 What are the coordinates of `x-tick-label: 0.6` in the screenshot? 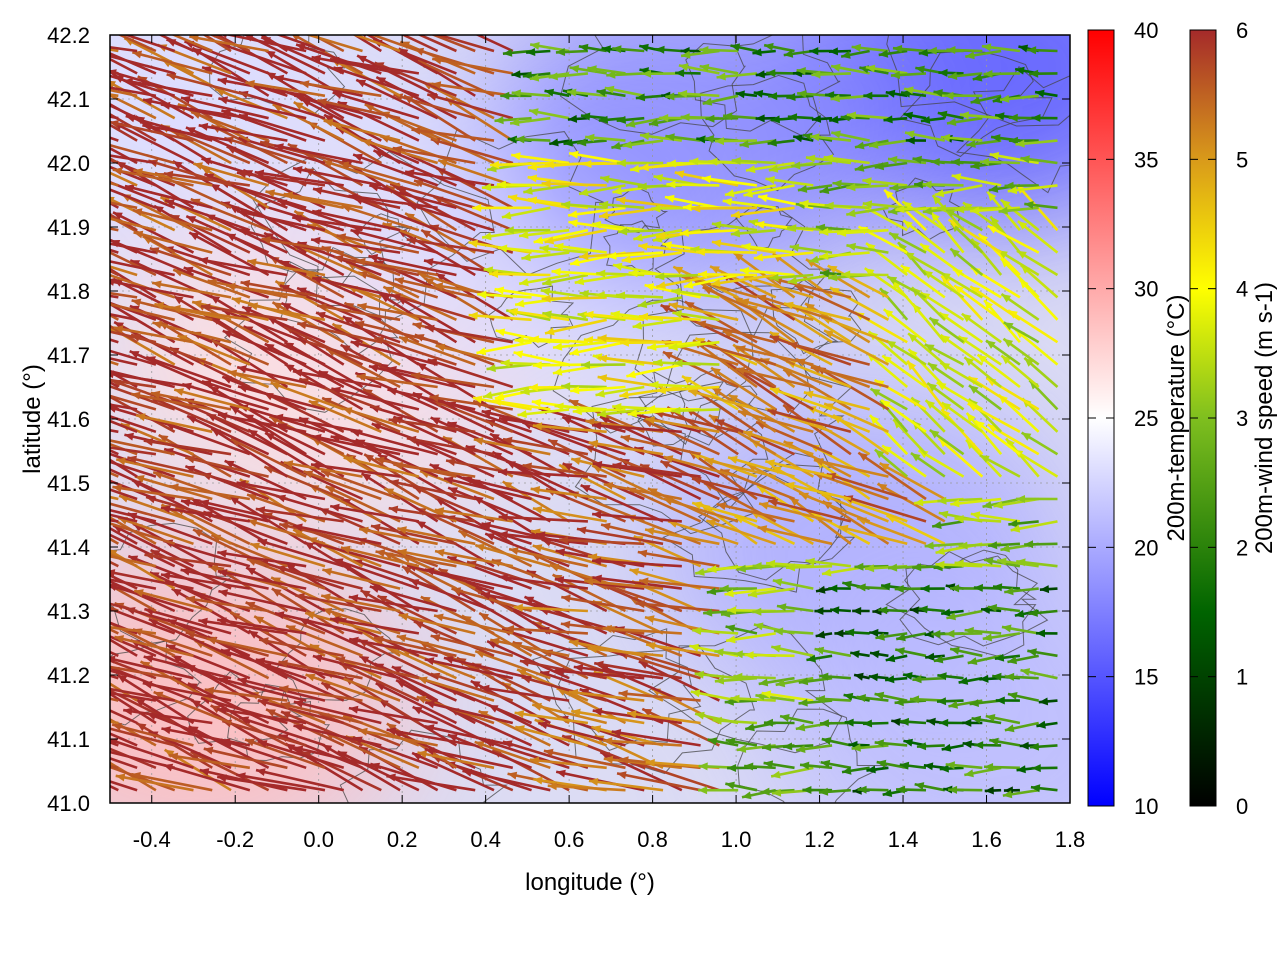 It's located at (569, 839).